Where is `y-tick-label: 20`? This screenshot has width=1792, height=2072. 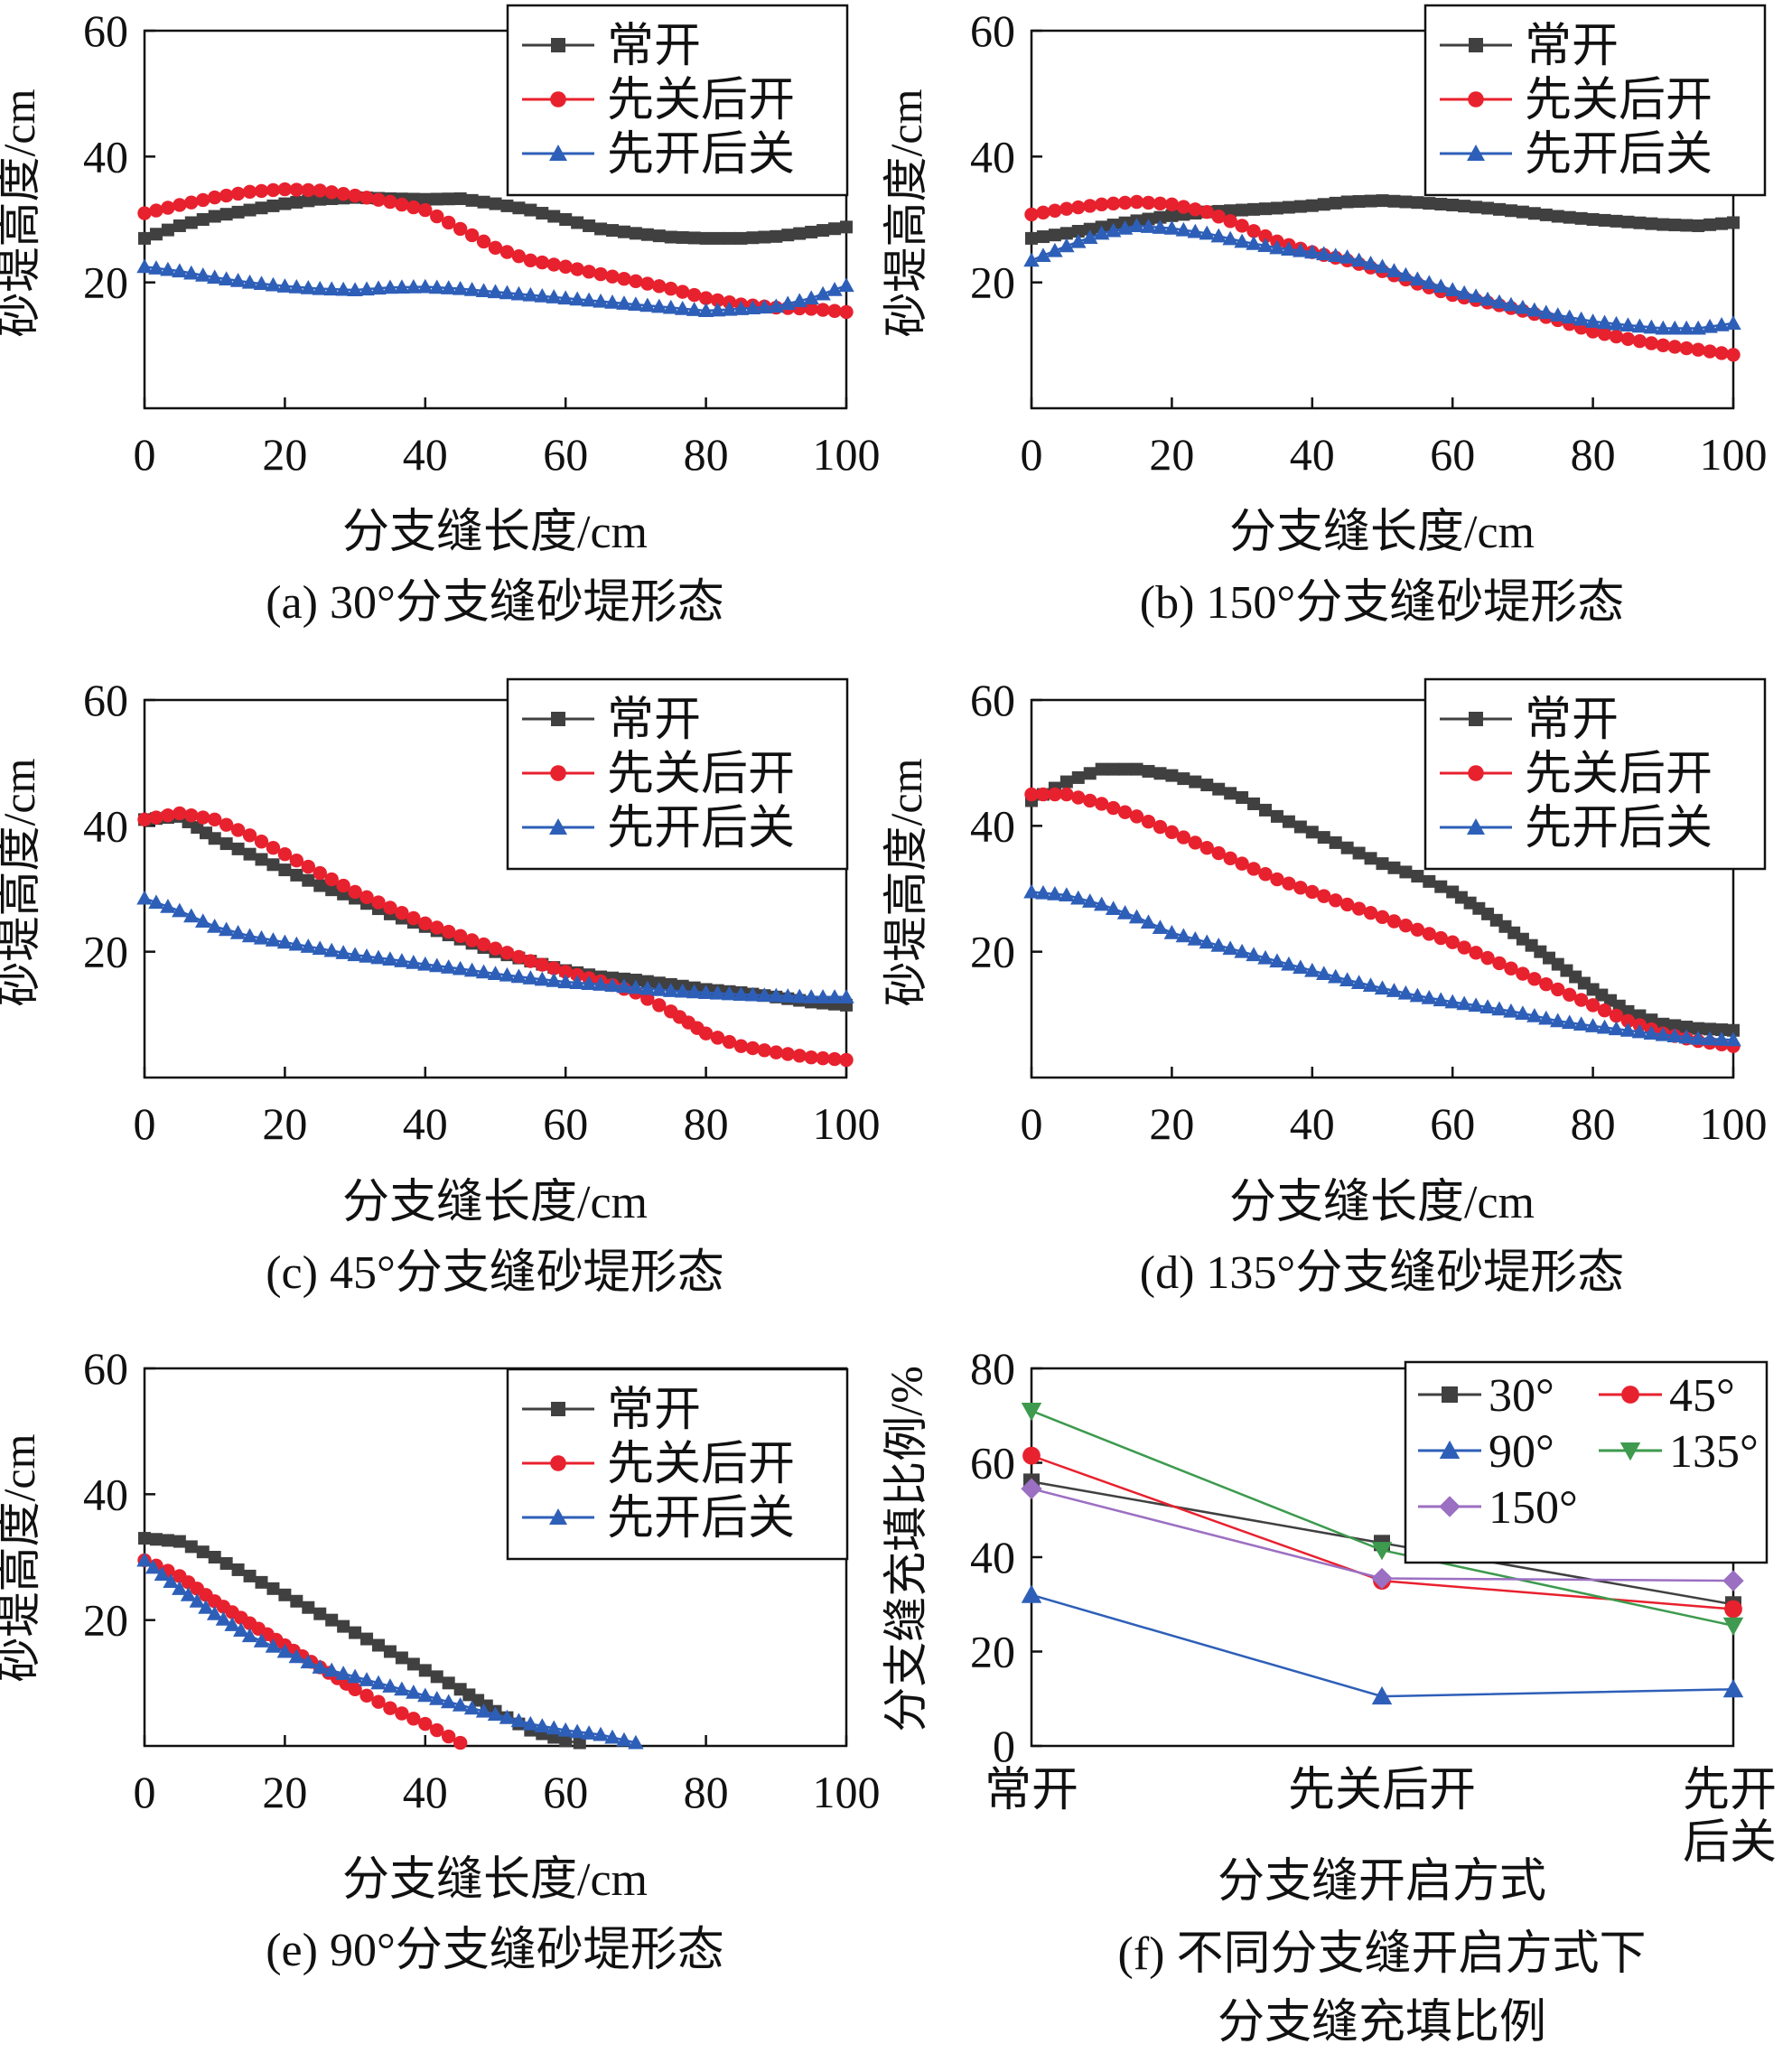 y-tick-label: 20 is located at coordinates (992, 282).